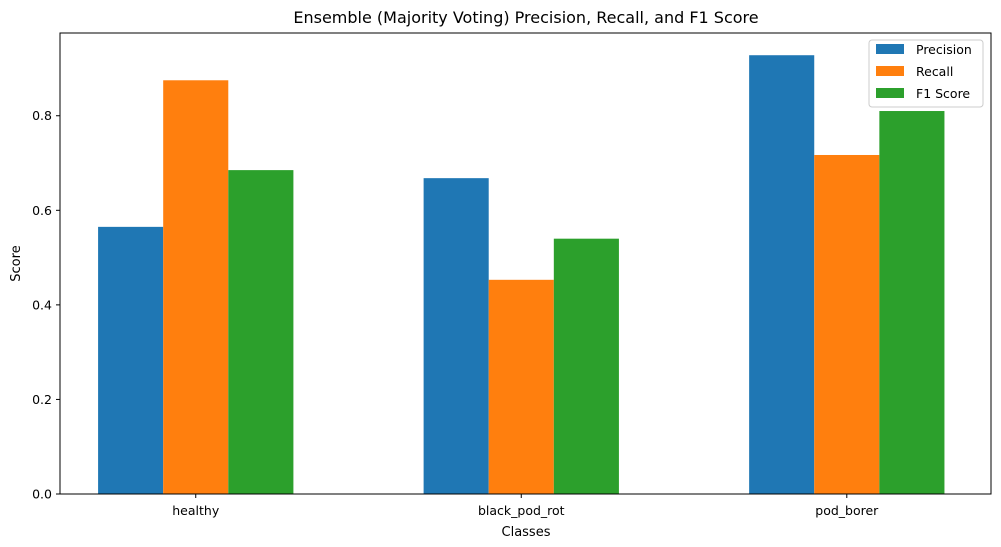 The width and height of the screenshot is (1001, 547). Describe the element at coordinates (847, 510) in the screenshot. I see `x-tick-label-pod_borer: pod_borer` at that location.